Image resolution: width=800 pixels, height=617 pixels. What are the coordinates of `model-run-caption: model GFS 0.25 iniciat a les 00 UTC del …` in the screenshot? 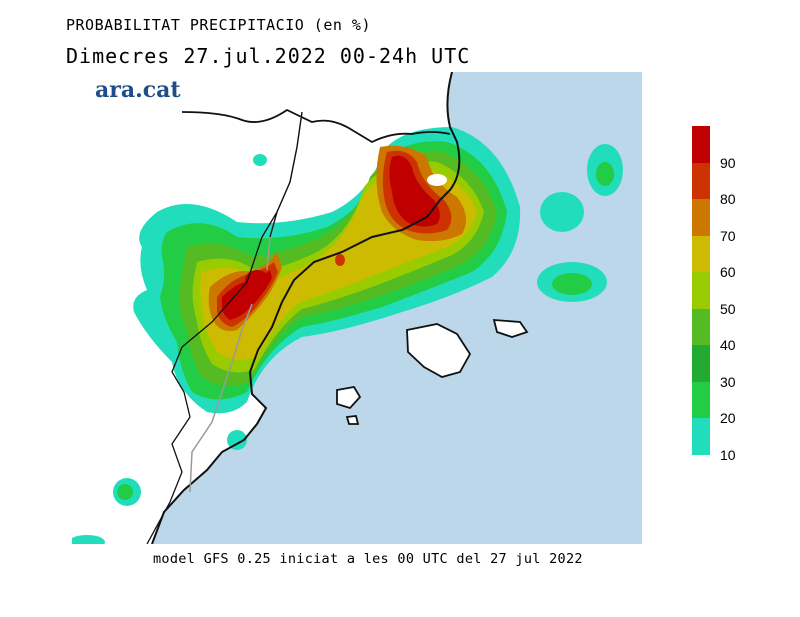 It's located at (368, 559).